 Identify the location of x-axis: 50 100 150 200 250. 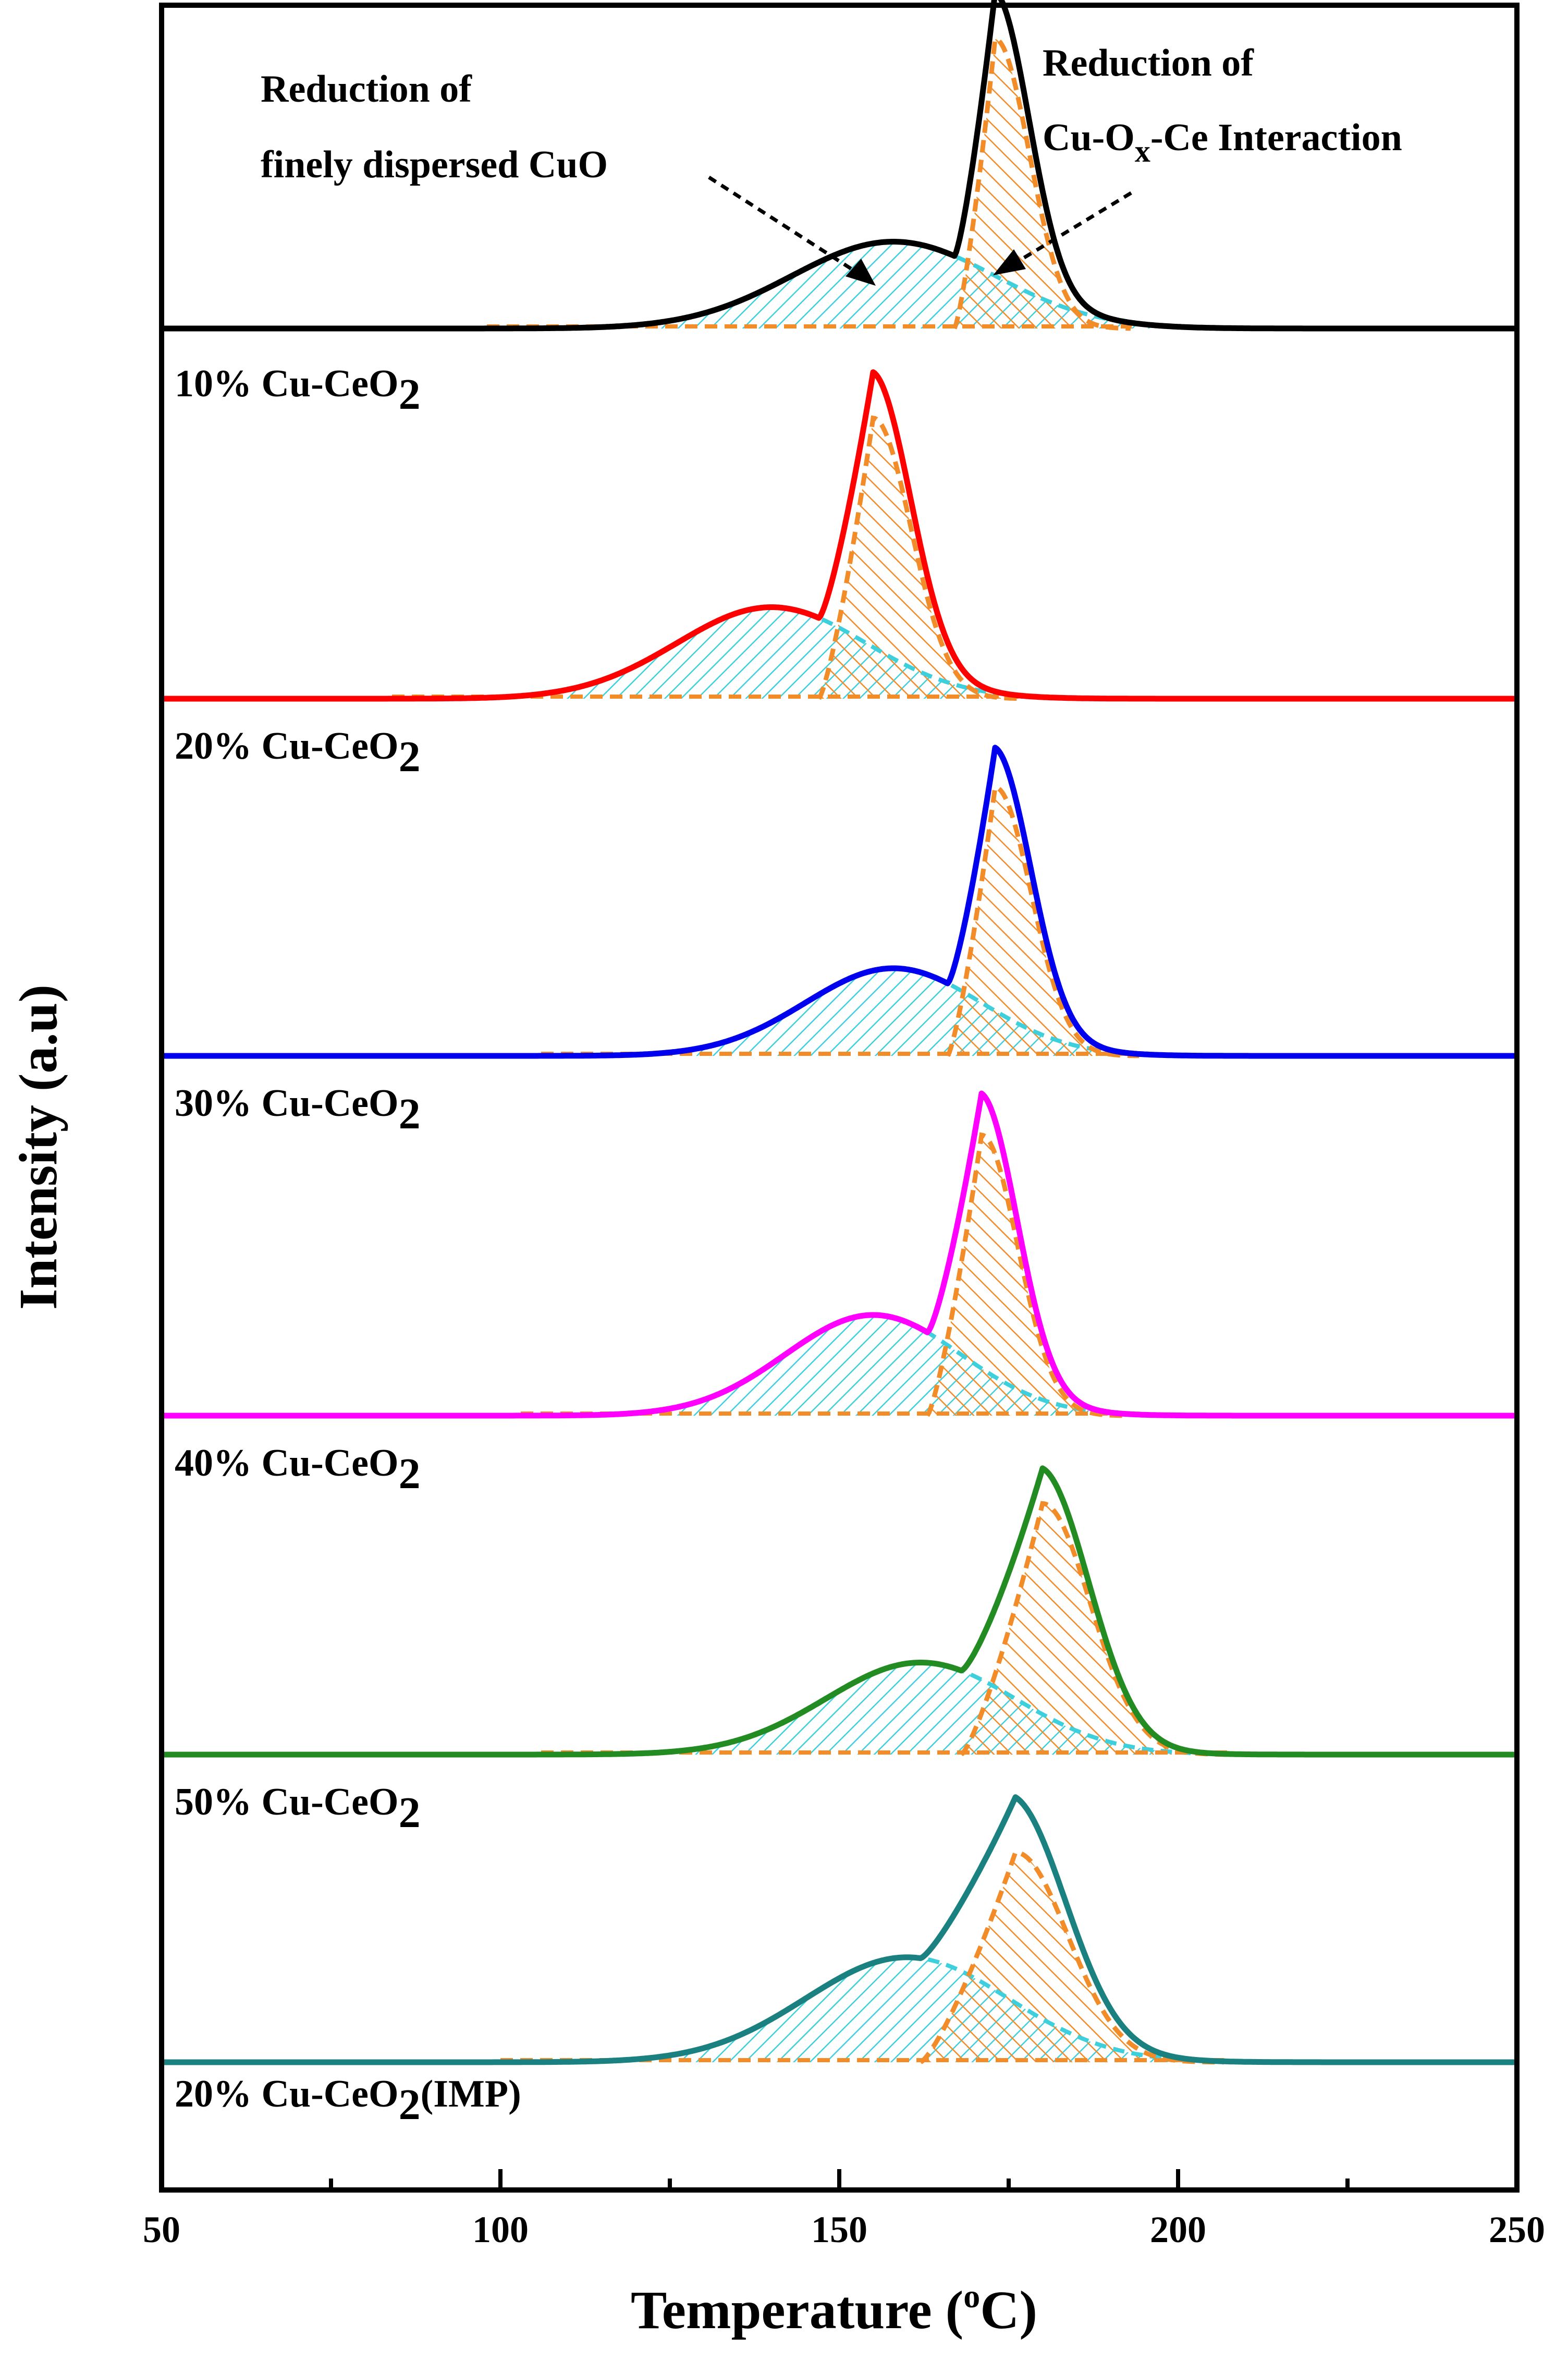
(844, 2209).